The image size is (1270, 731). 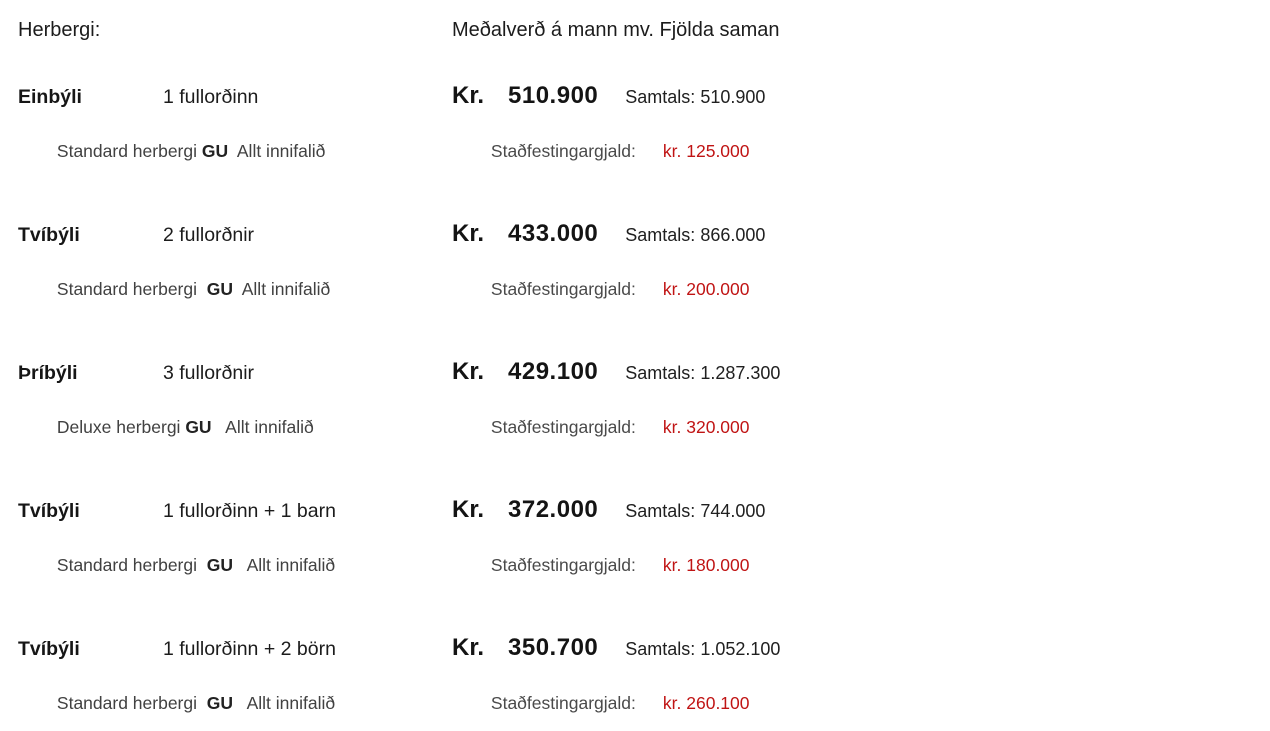 I want to click on price-line: Kr. 429.100 Samtals: 1.287.300, so click(x=861, y=372).